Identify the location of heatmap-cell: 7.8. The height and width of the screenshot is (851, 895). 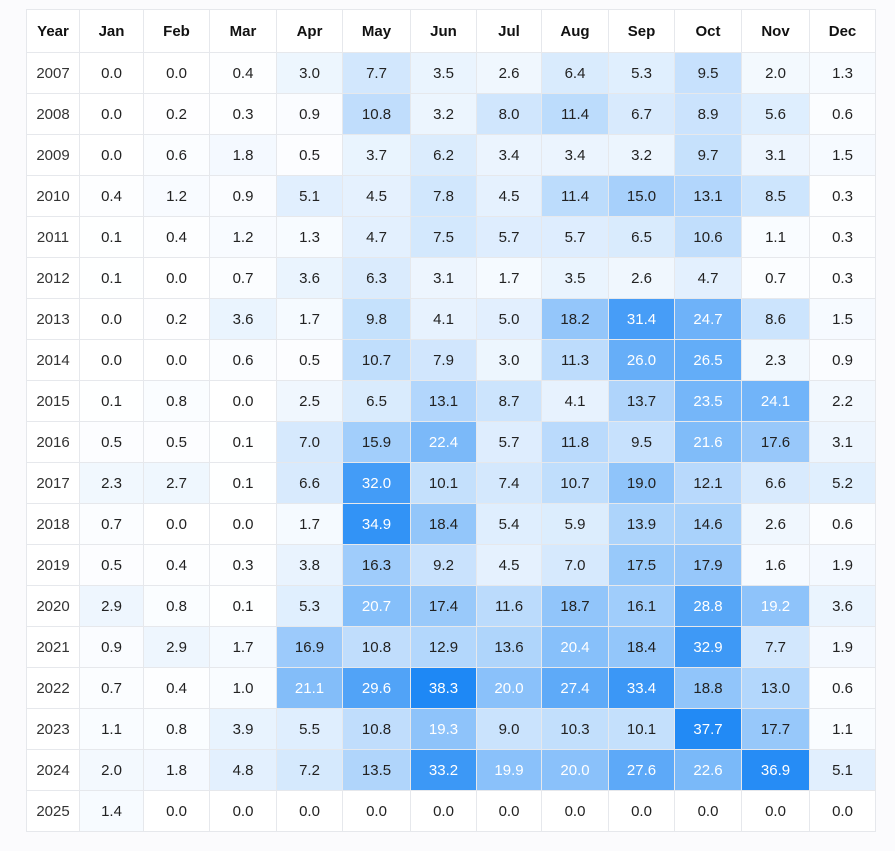
(443, 196).